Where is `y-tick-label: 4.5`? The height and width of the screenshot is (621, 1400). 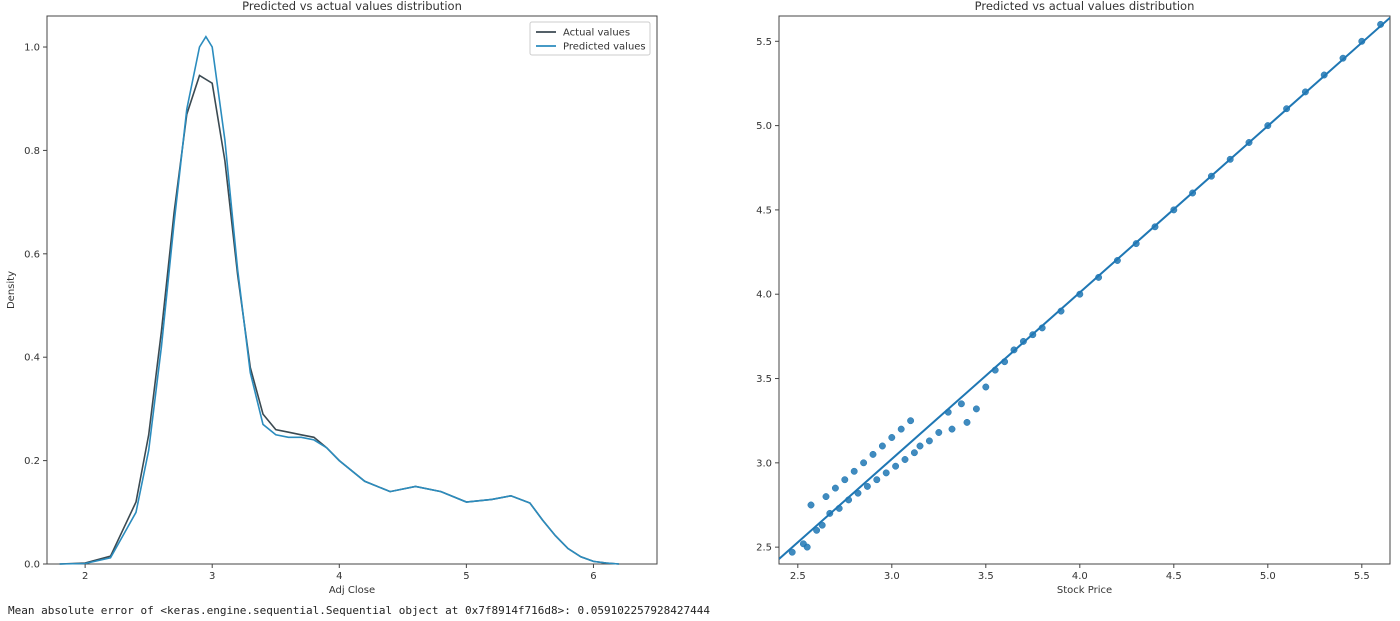 y-tick-label: 4.5 is located at coordinates (764, 210).